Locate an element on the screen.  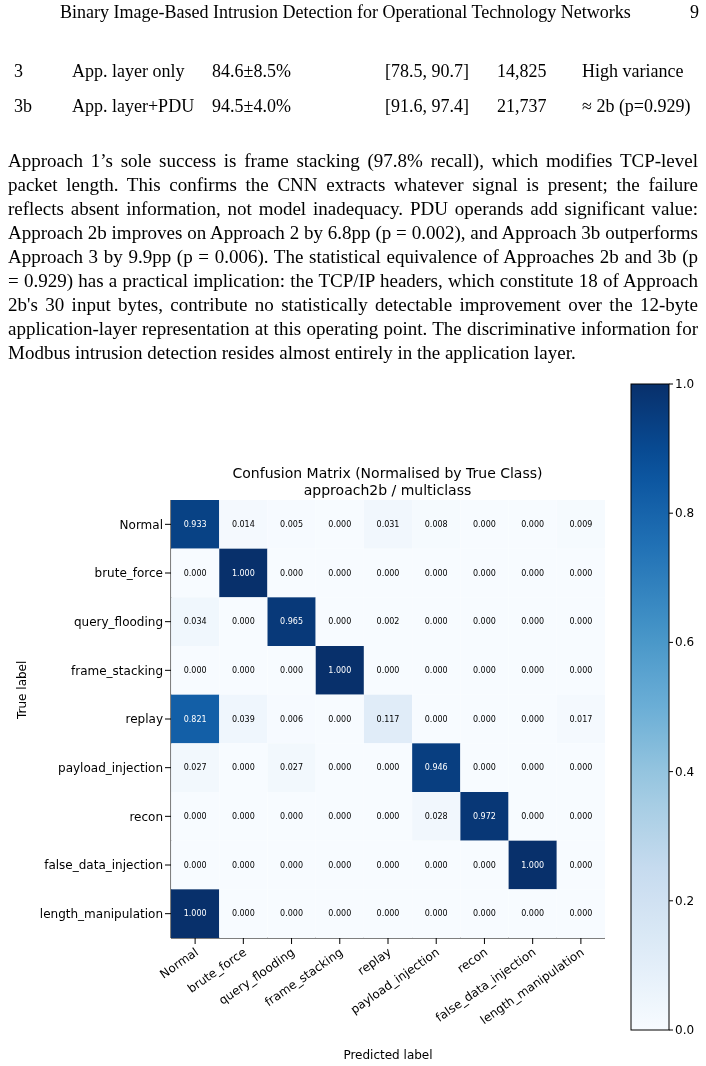
y-tick-label: payload_injection is located at coordinates (110, 767).